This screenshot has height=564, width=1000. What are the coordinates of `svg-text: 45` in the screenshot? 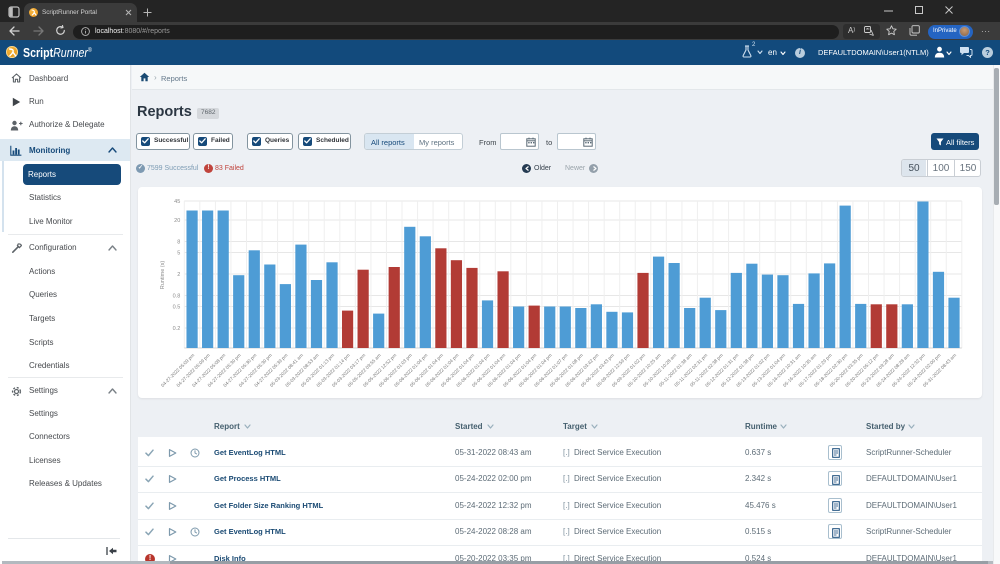 It's located at (177, 202).